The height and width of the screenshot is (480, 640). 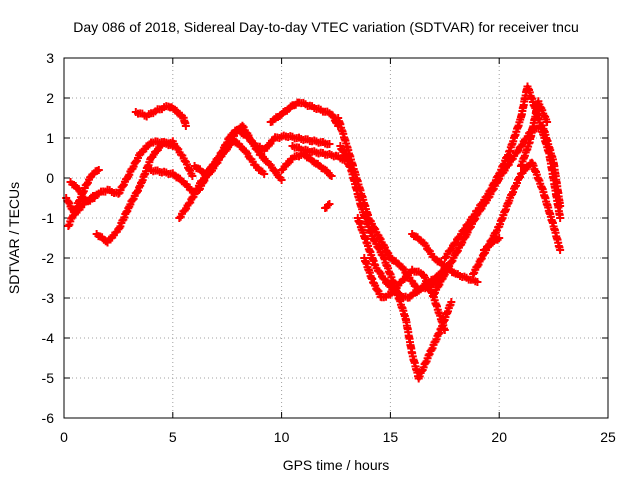 I want to click on y-axis-label: SDTVAR / TECUs, so click(x=14, y=238).